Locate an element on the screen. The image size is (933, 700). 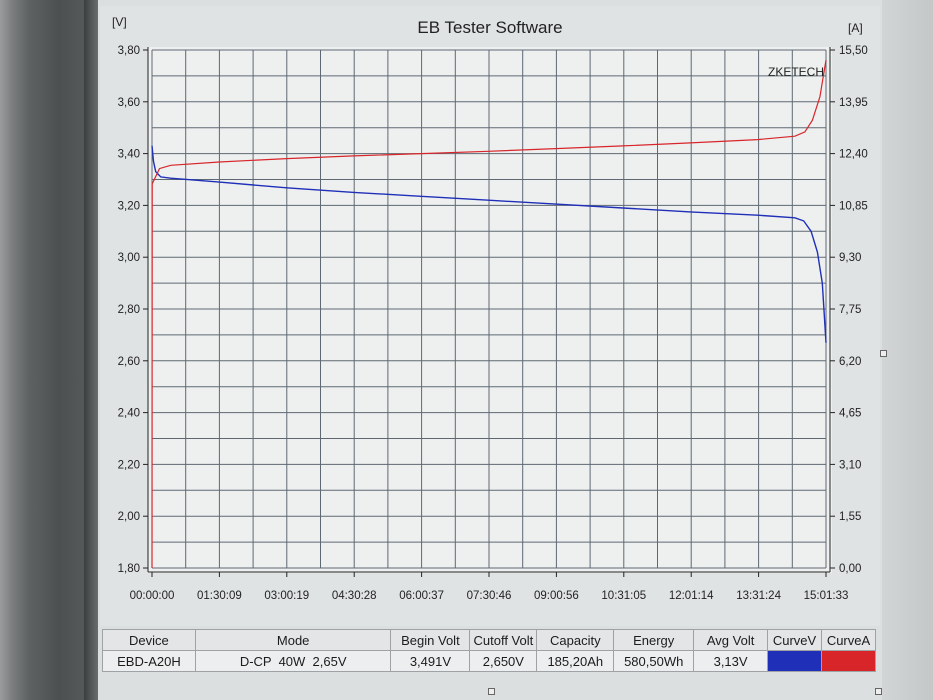
right-tick-label: 4,65 is located at coordinates (850, 414).